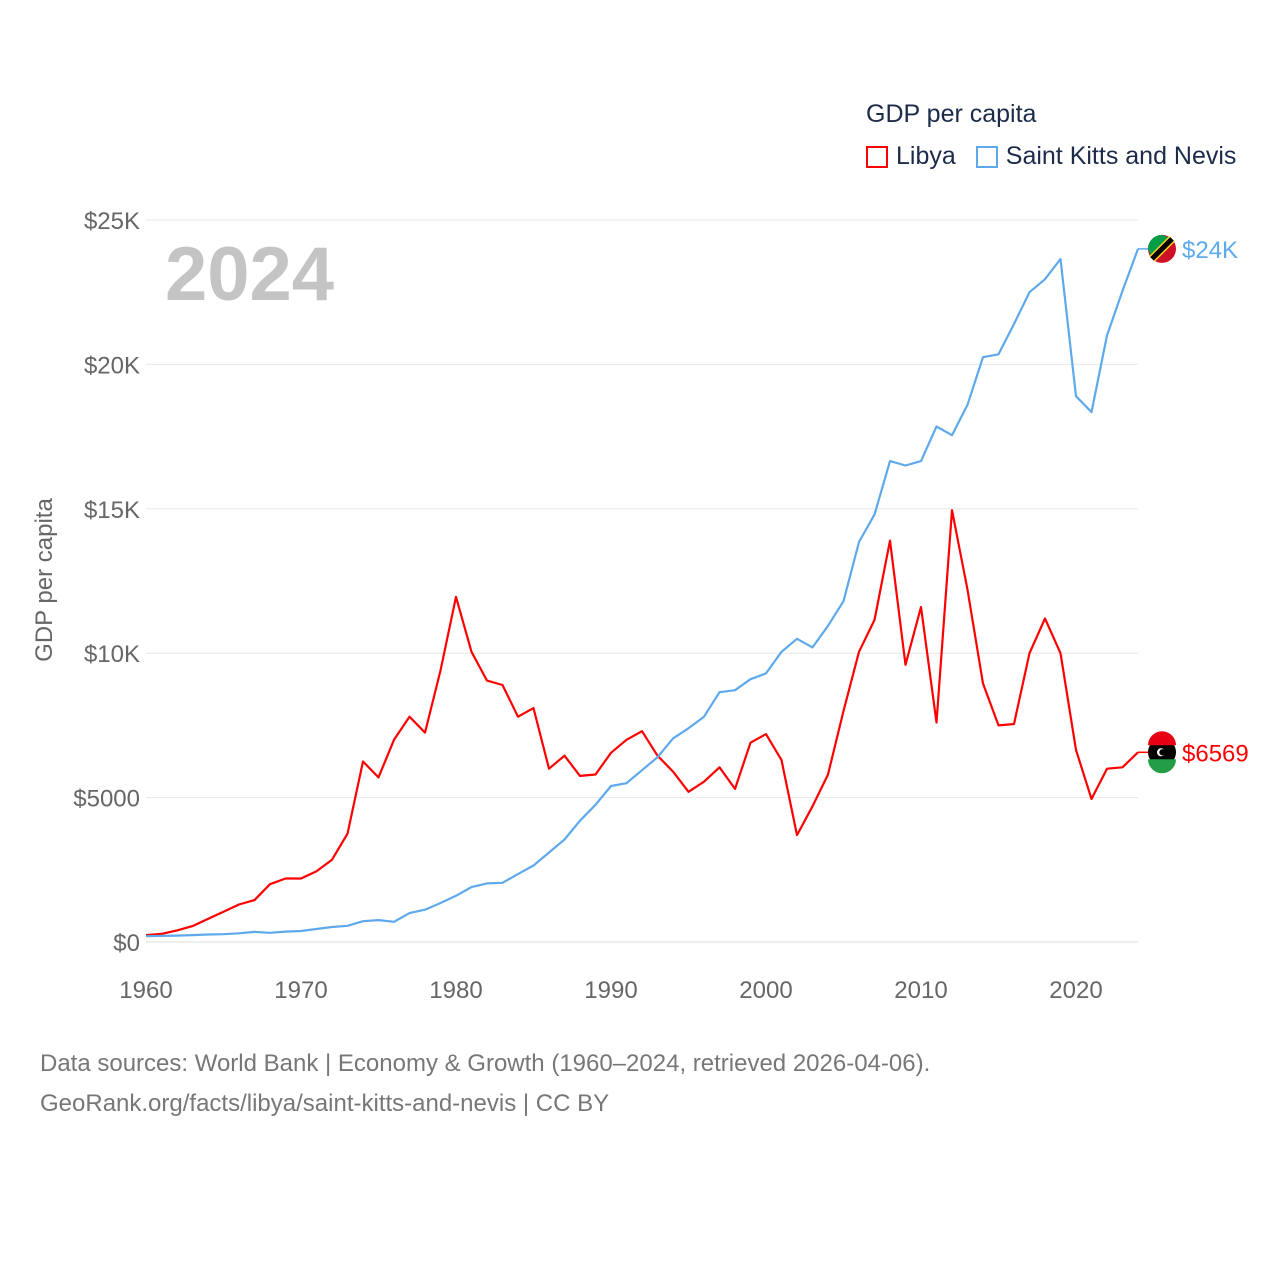 The height and width of the screenshot is (1280, 1280). What do you see at coordinates (1162, 752) in the screenshot?
I see `libya-flag-crescent-cut` at bounding box center [1162, 752].